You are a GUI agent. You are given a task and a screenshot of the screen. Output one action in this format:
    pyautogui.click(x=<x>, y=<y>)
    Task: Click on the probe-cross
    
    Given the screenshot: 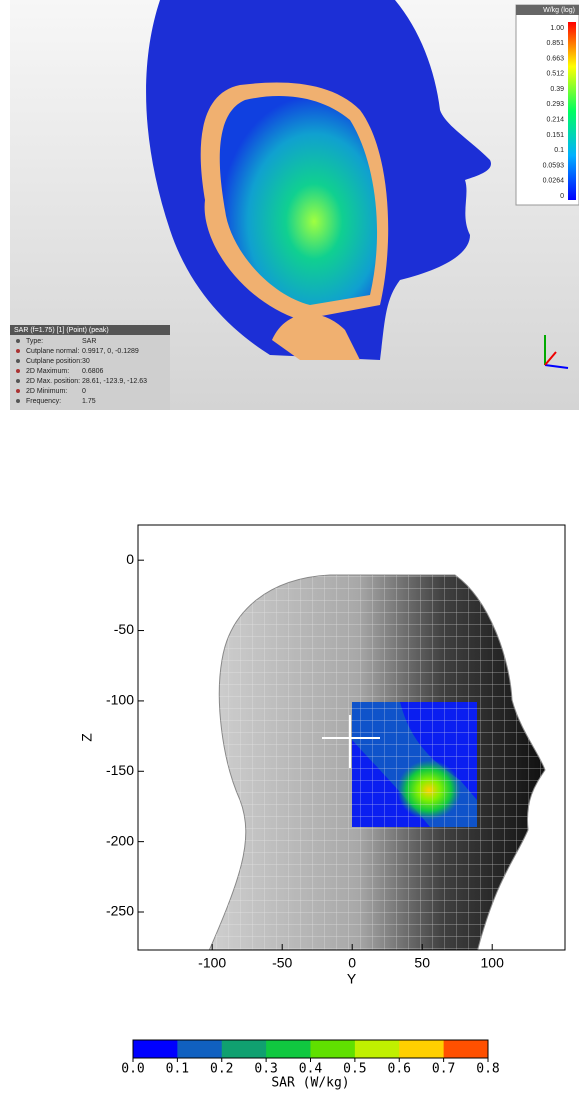 What is the action you would take?
    pyautogui.click(x=351, y=741)
    